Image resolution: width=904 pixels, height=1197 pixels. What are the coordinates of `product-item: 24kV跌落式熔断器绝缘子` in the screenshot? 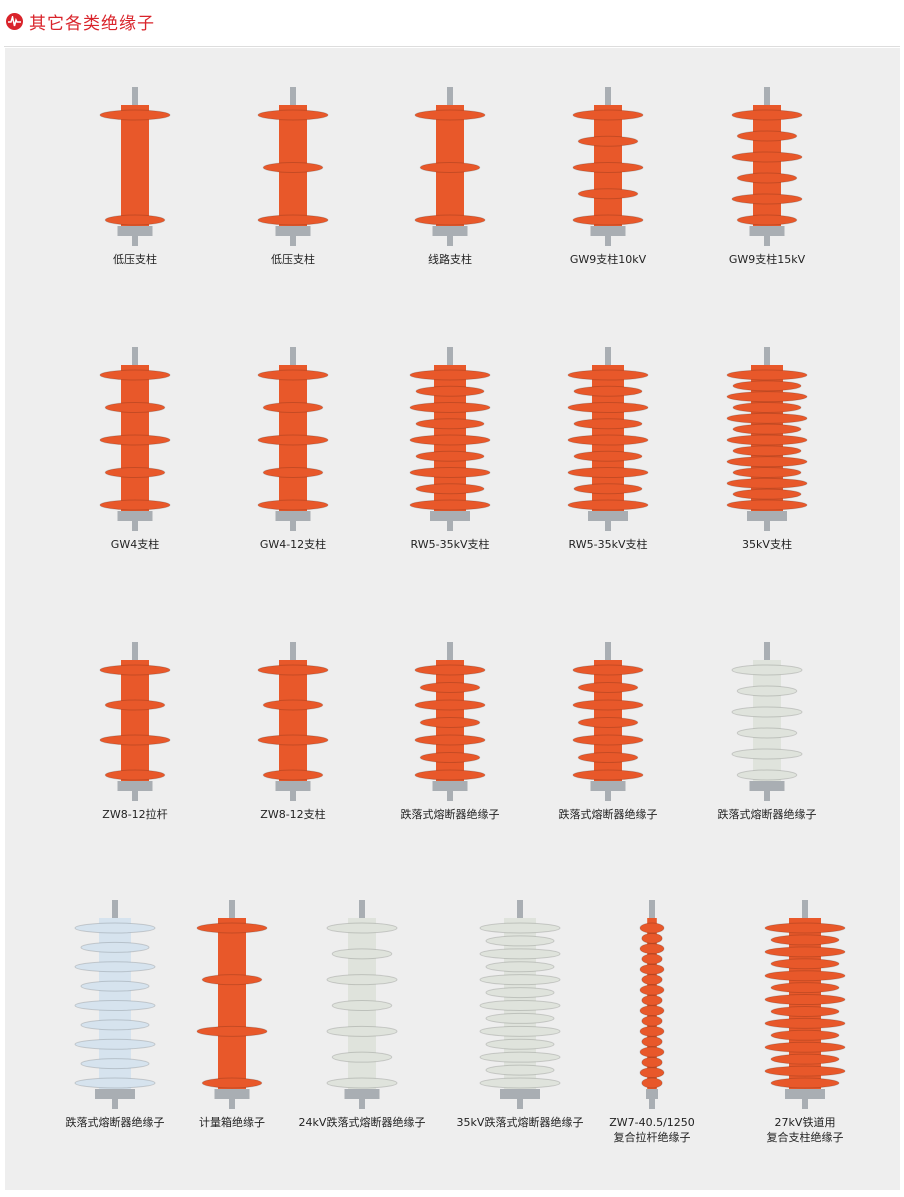 It's located at (362, 1014).